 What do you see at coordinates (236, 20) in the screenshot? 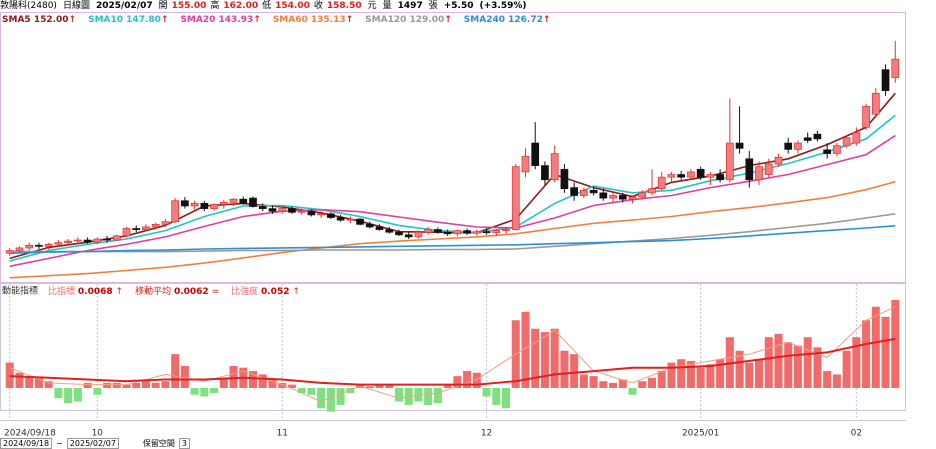
I see `legend-value: 143.93` at bounding box center [236, 20].